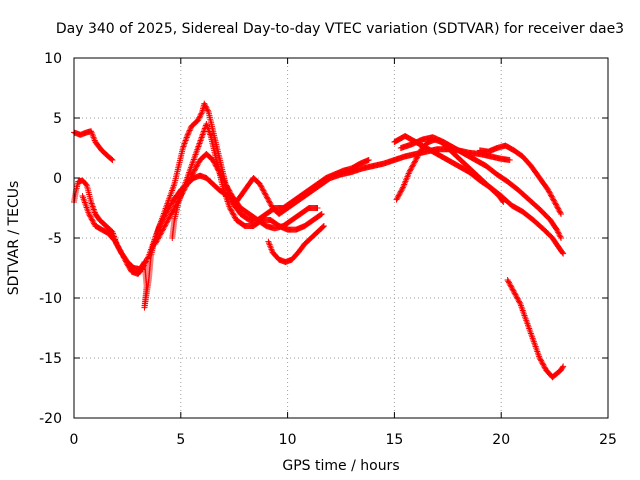  Describe the element at coordinates (74, 440) in the screenshot. I see `x-tick-label: 0` at that location.